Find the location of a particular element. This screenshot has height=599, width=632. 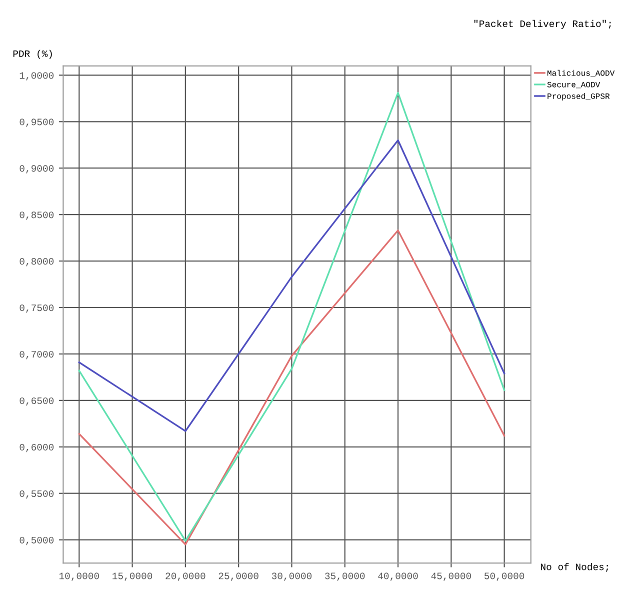

x-axis-title: No of Nodes; is located at coordinates (574, 567).